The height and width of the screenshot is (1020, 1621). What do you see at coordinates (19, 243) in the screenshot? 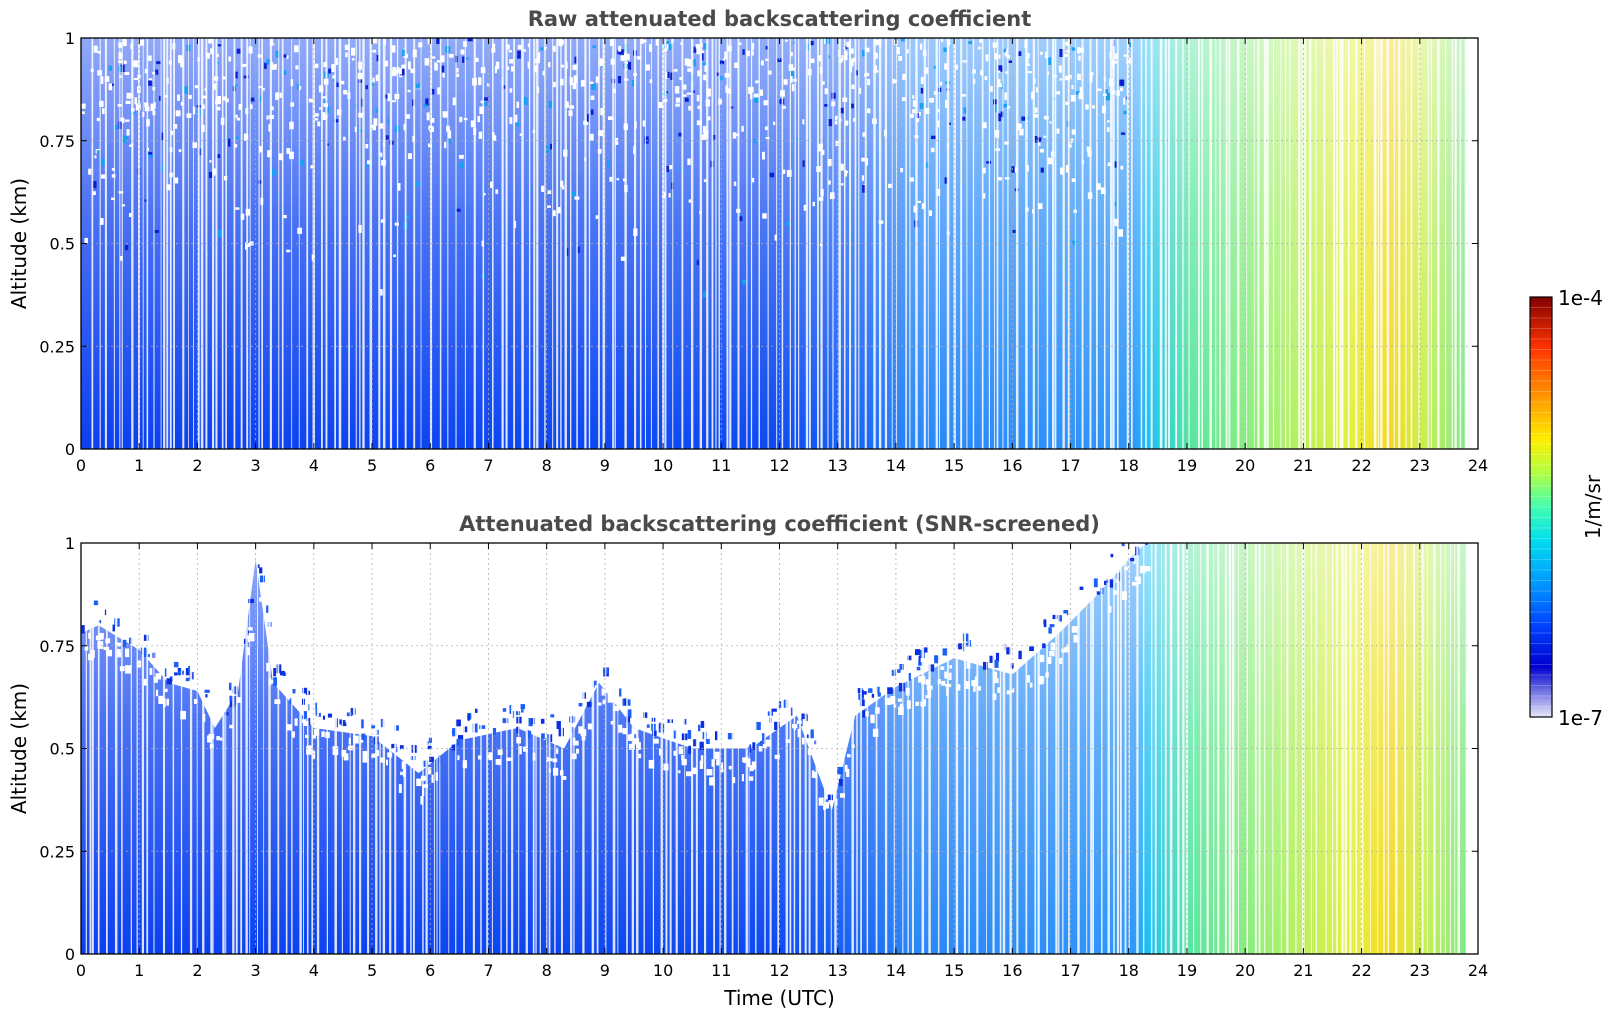
I see `panel-raw-y-label: Altitude (km)` at bounding box center [19, 243].